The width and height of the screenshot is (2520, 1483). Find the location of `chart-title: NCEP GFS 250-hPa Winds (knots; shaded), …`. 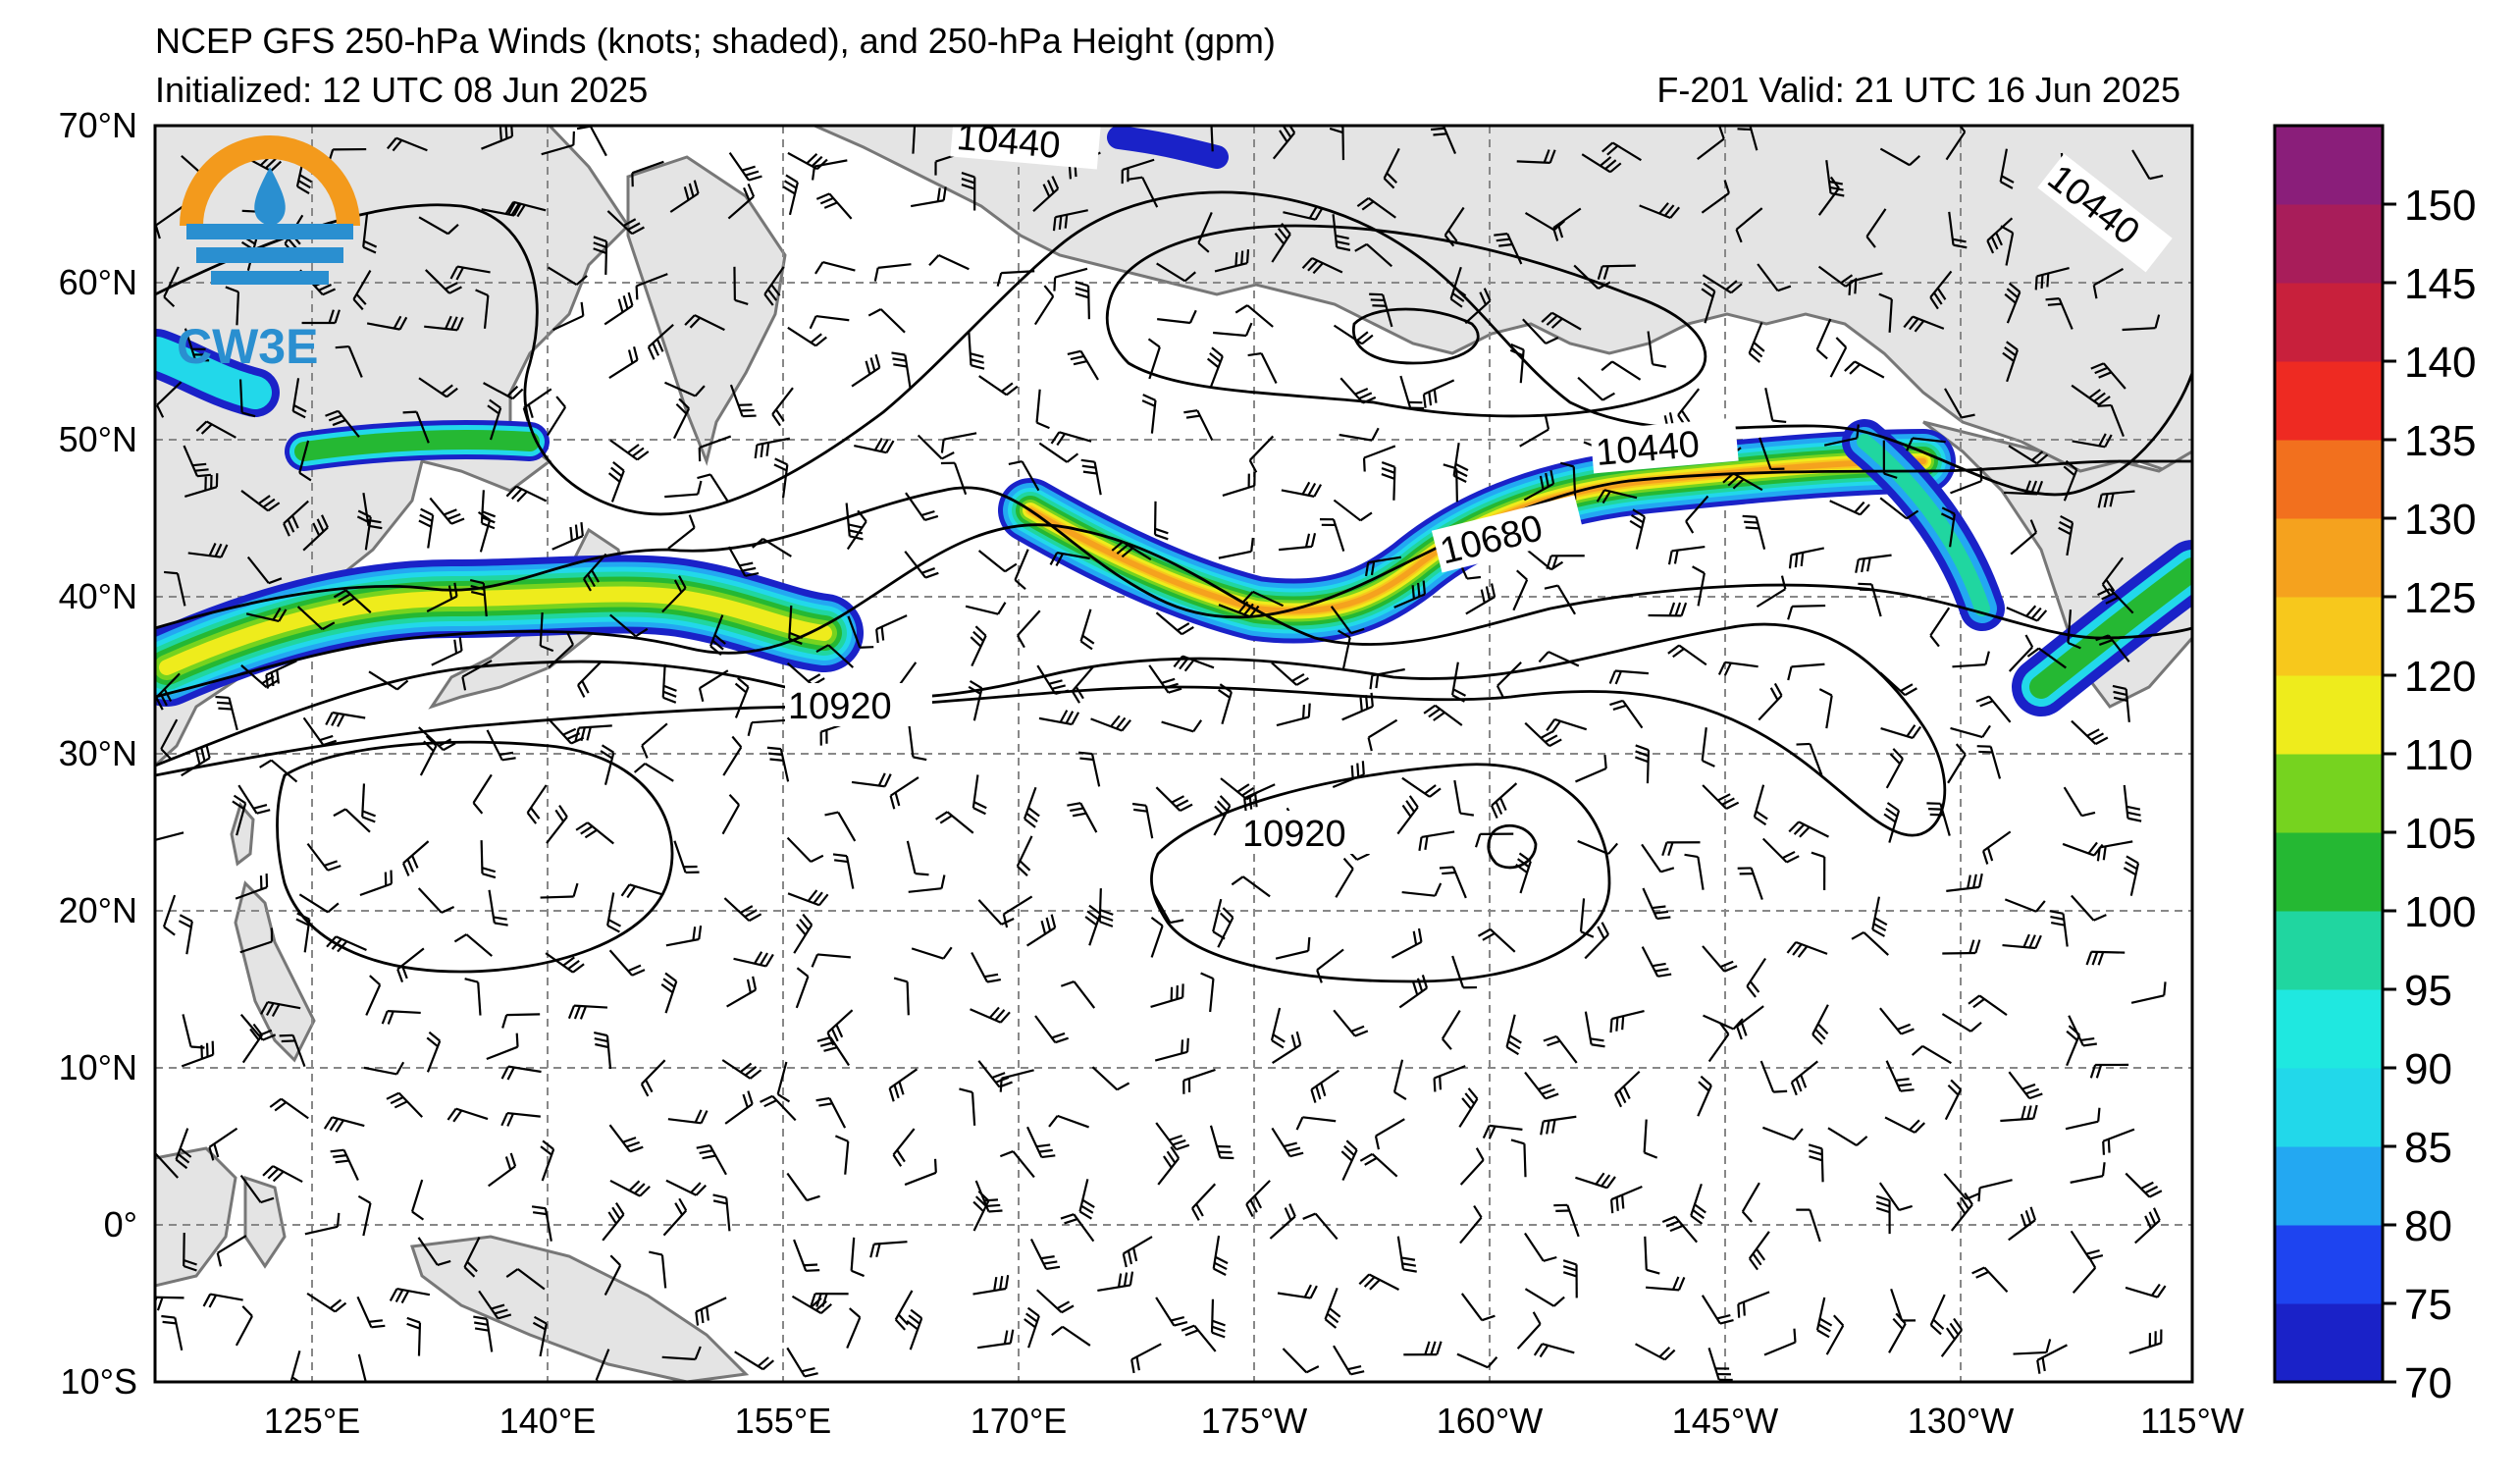

chart-title: NCEP GFS 250-hPa Winds (knots; shaded), … is located at coordinates (715, 41).